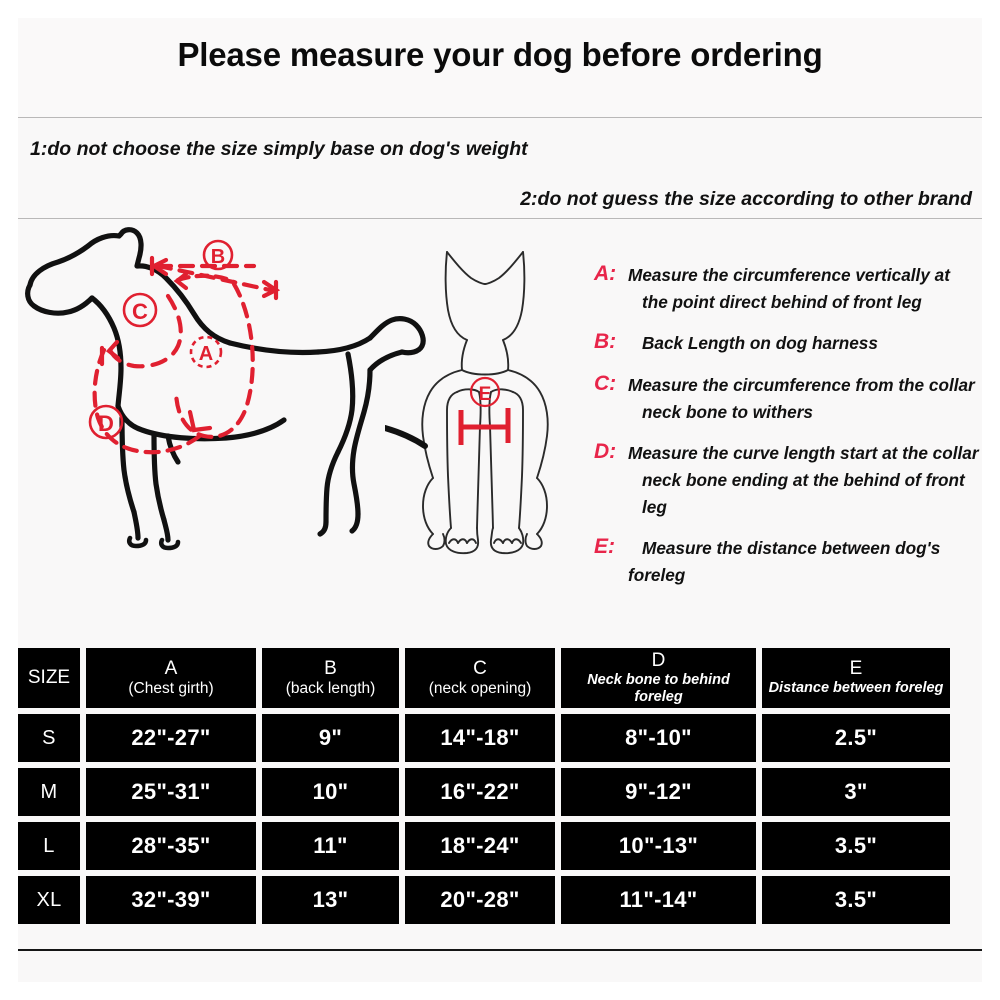 The height and width of the screenshot is (1000, 1000). I want to click on dog-side-view-illustration: B C A D, so click(225, 389).